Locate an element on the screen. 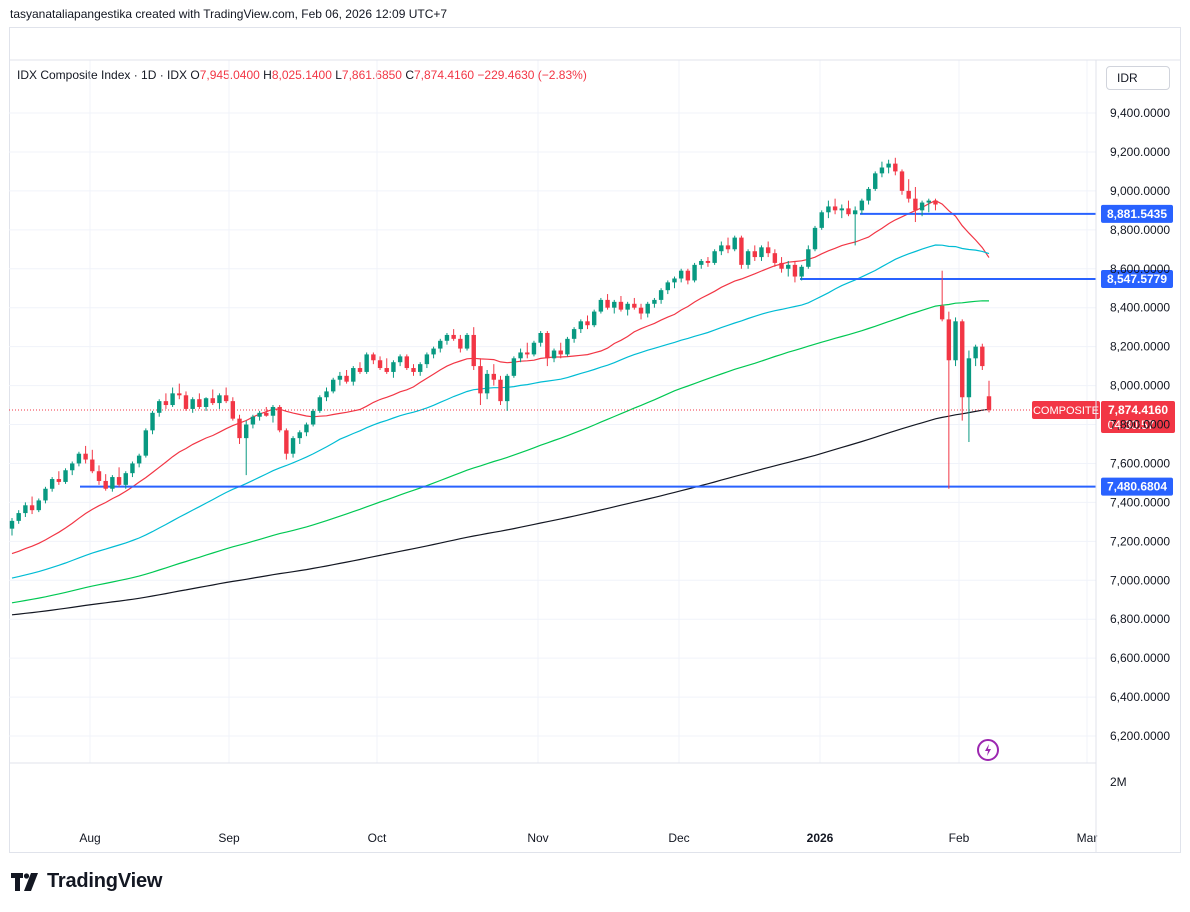 This screenshot has height=912, width=1190. price-tick-label: 8,800.0000 is located at coordinates (1140, 230).